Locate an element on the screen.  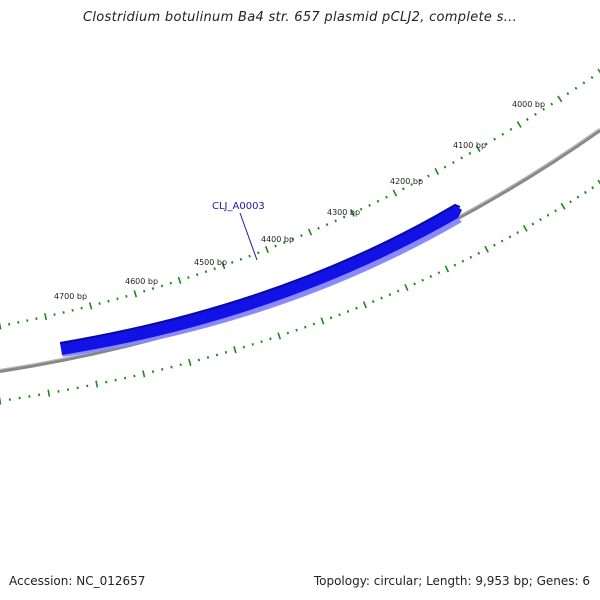
accession-label: Accession: NC_012657 is located at coordinates (77, 581).